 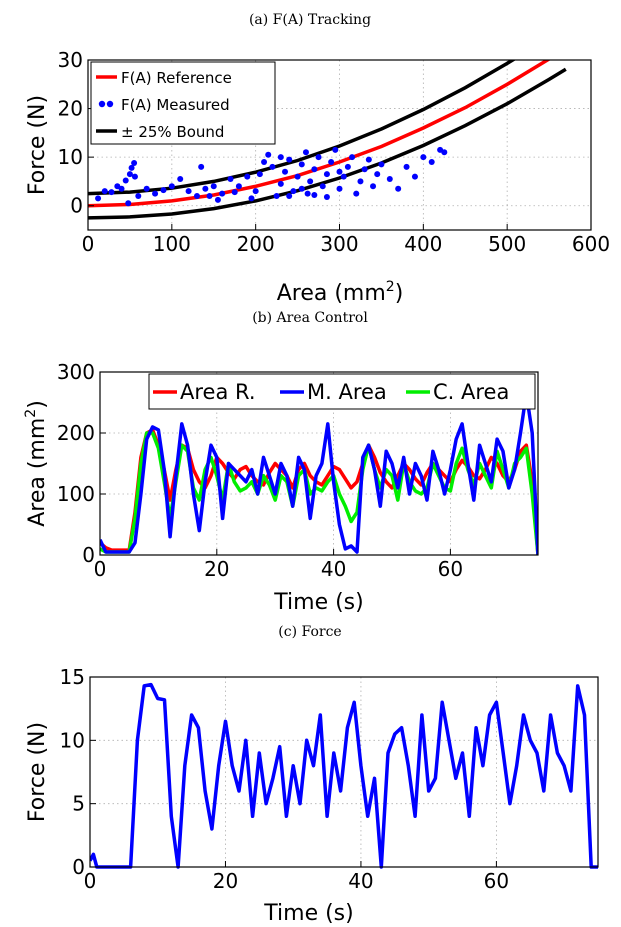 What do you see at coordinates (216, 569) in the screenshot?
I see `panel-b-xtick-label: 20` at bounding box center [216, 569].